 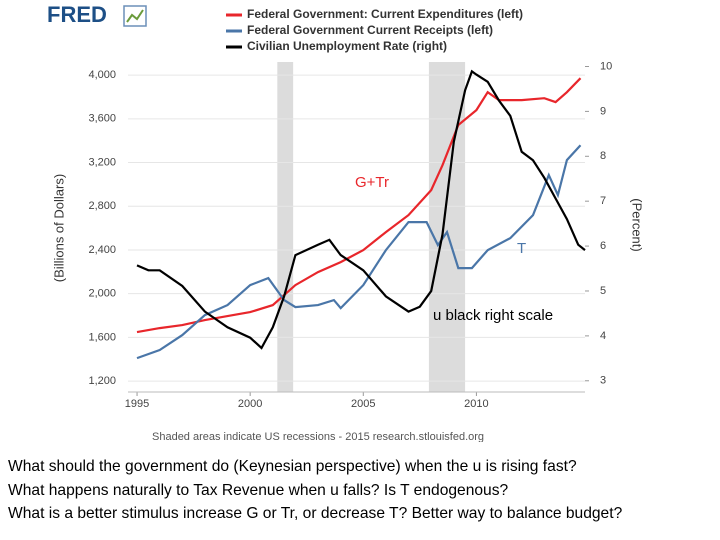 What do you see at coordinates (637, 224) in the screenshot?
I see `y2-axis-label: (Percent)` at bounding box center [637, 224].